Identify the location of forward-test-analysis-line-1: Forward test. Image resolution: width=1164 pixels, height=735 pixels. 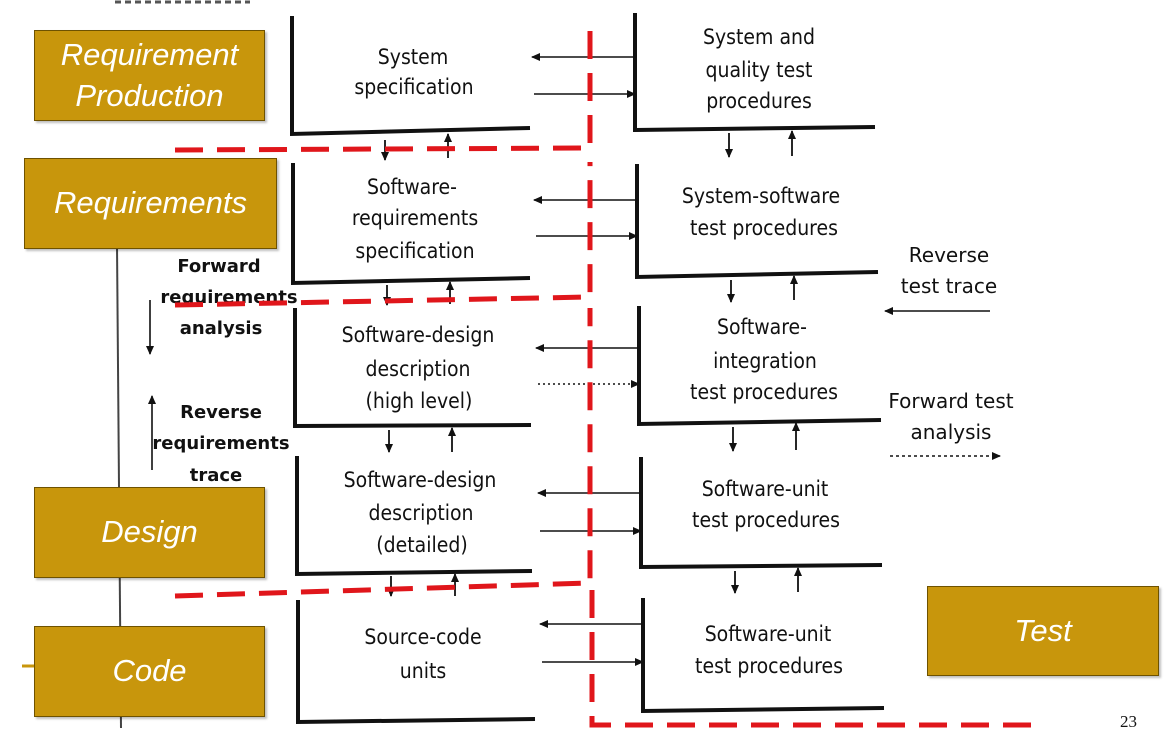
(950, 401).